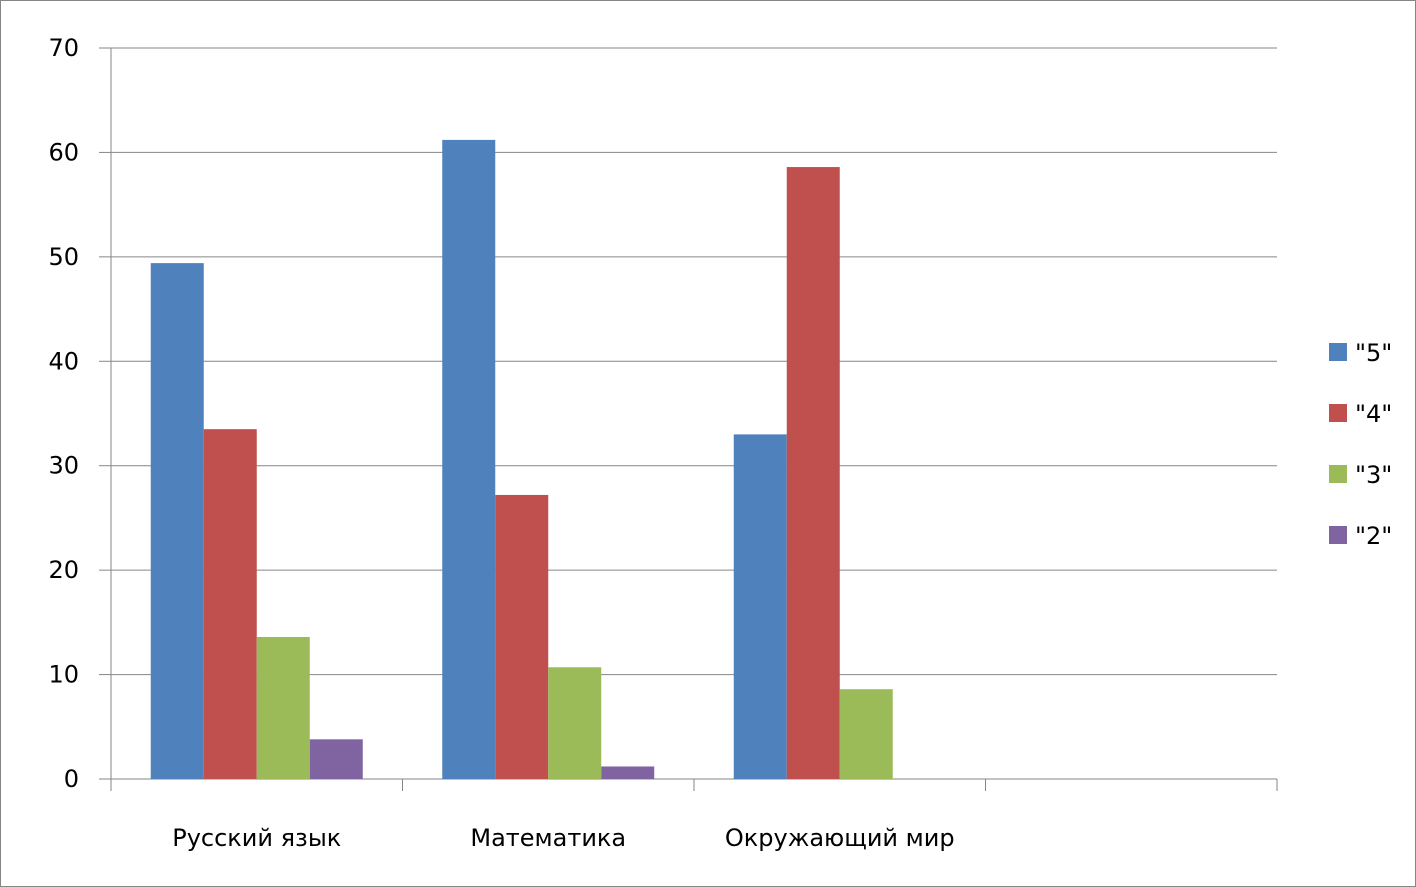 The image size is (1416, 887). What do you see at coordinates (63, 361) in the screenshot?
I see `y-tick-label: 40` at bounding box center [63, 361].